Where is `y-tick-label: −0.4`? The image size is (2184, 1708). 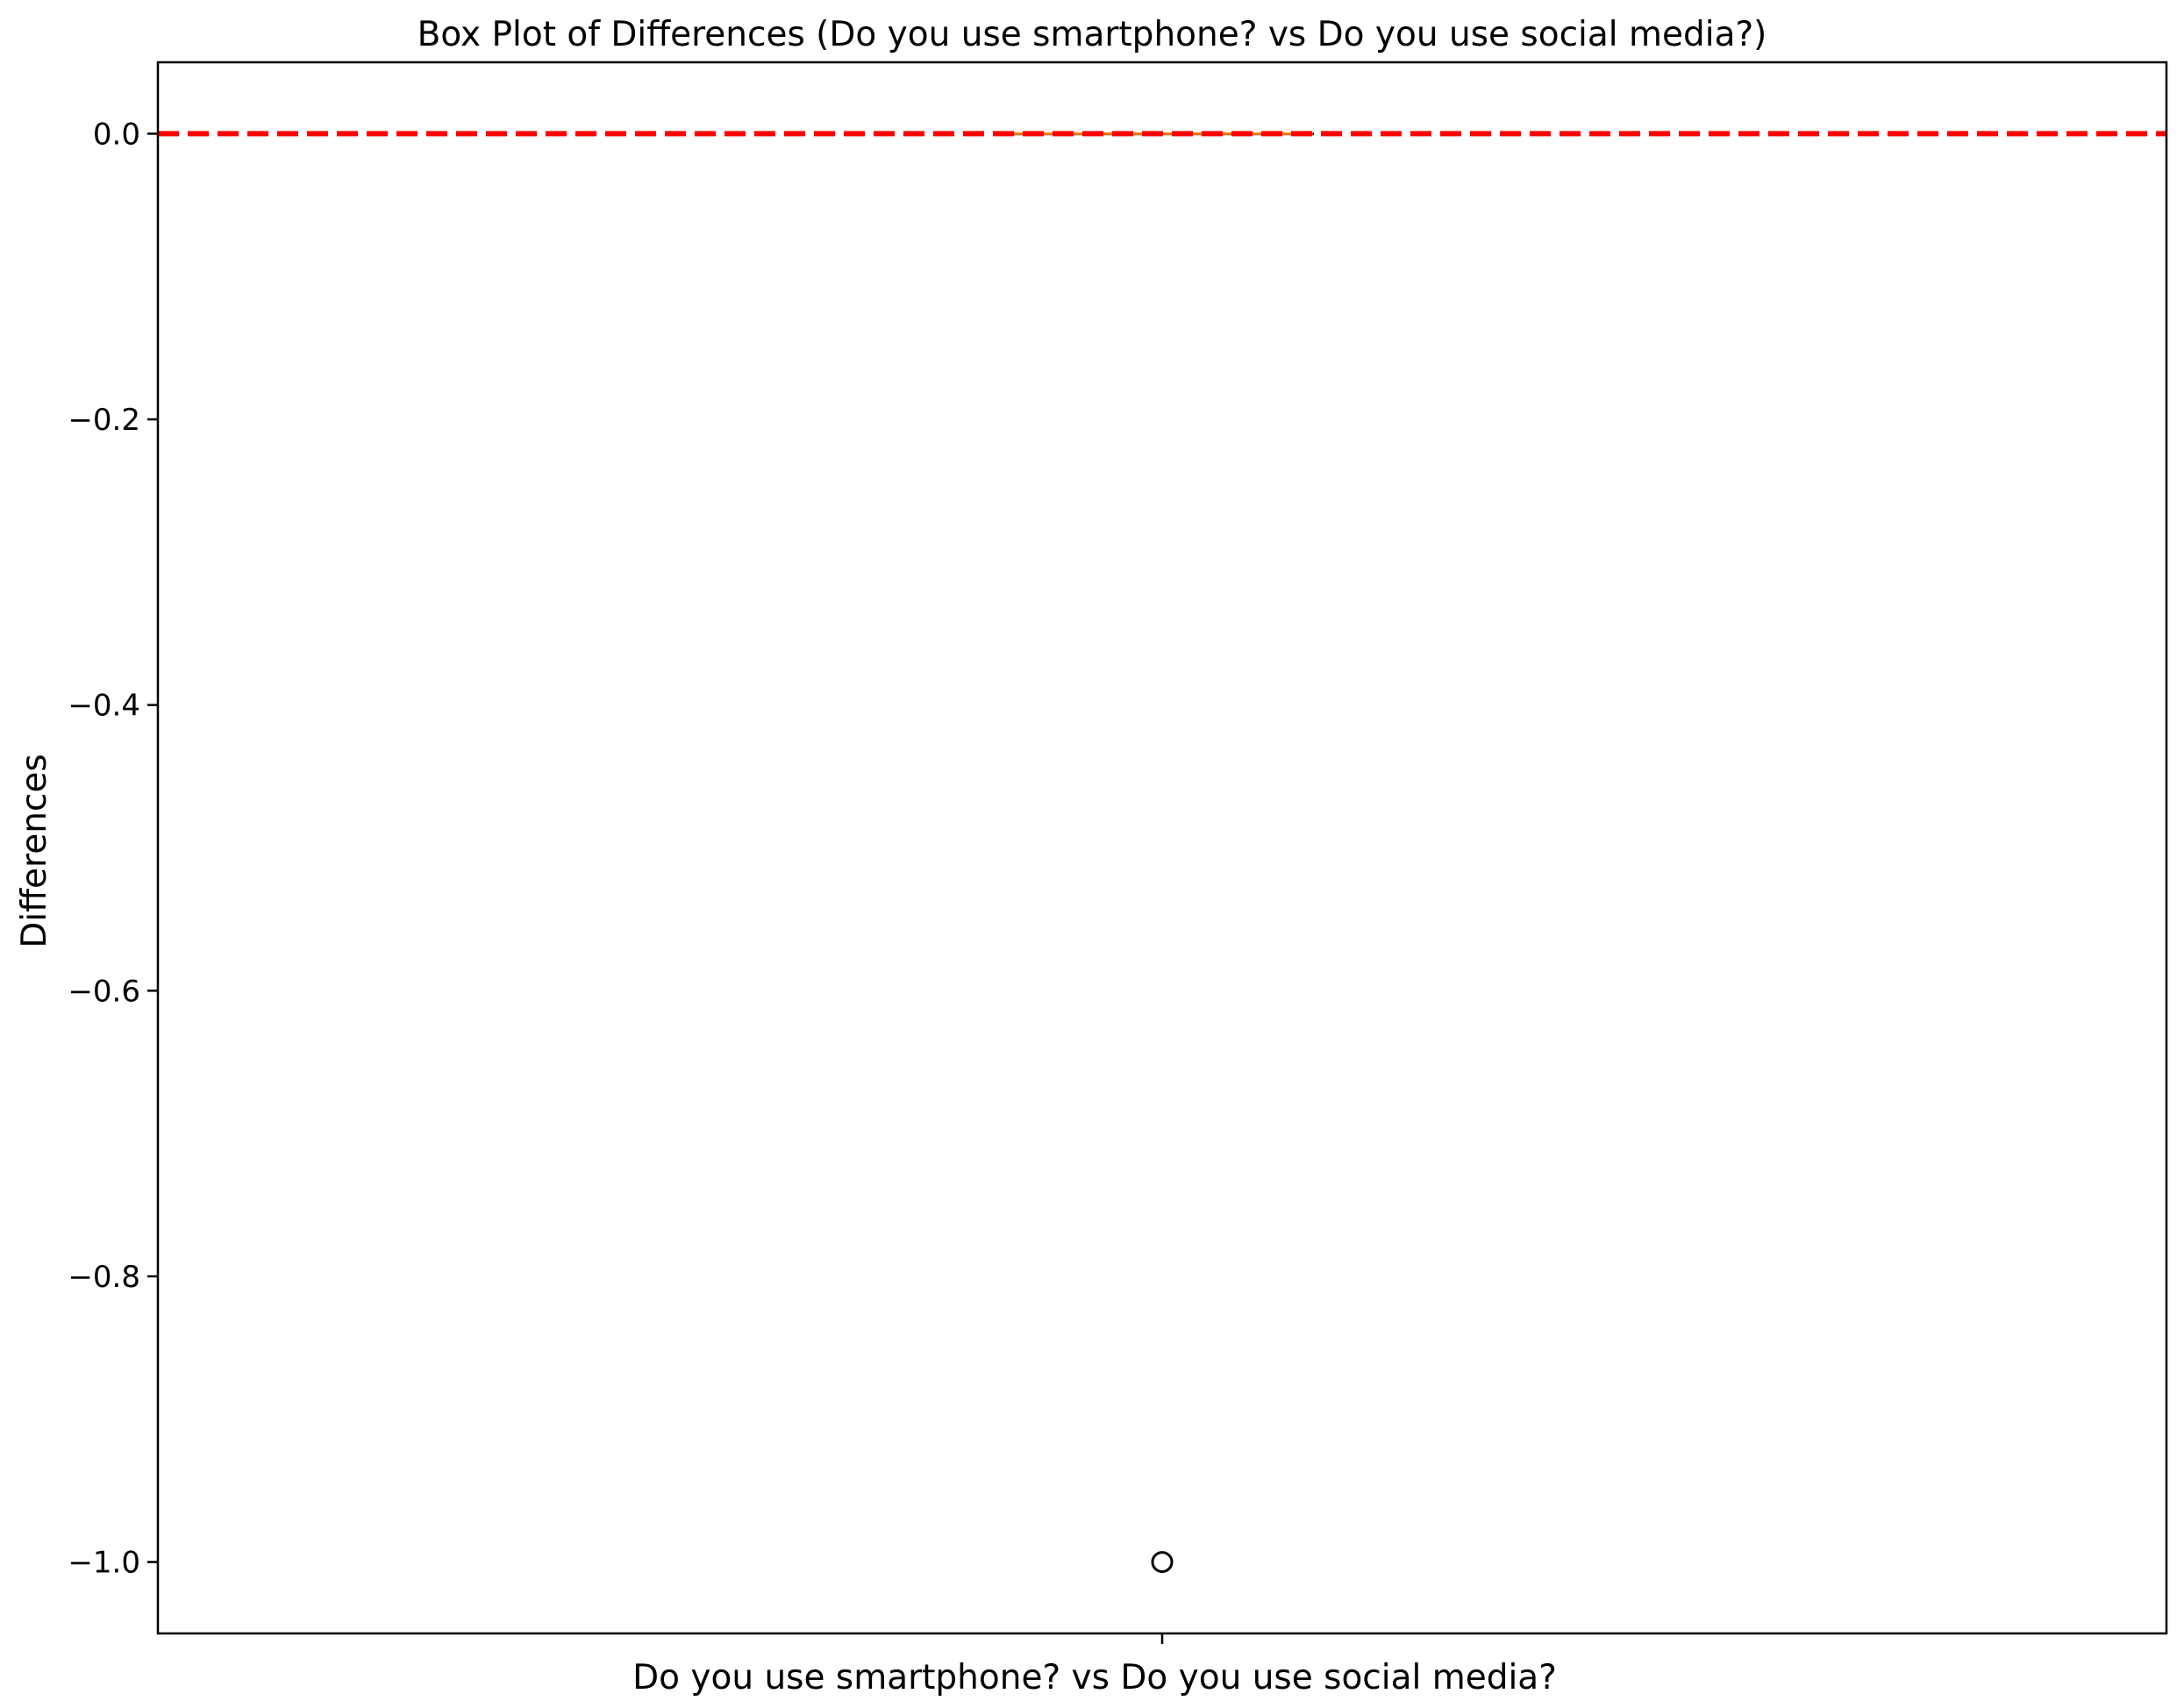 y-tick-label: −0.4 is located at coordinates (104, 706).